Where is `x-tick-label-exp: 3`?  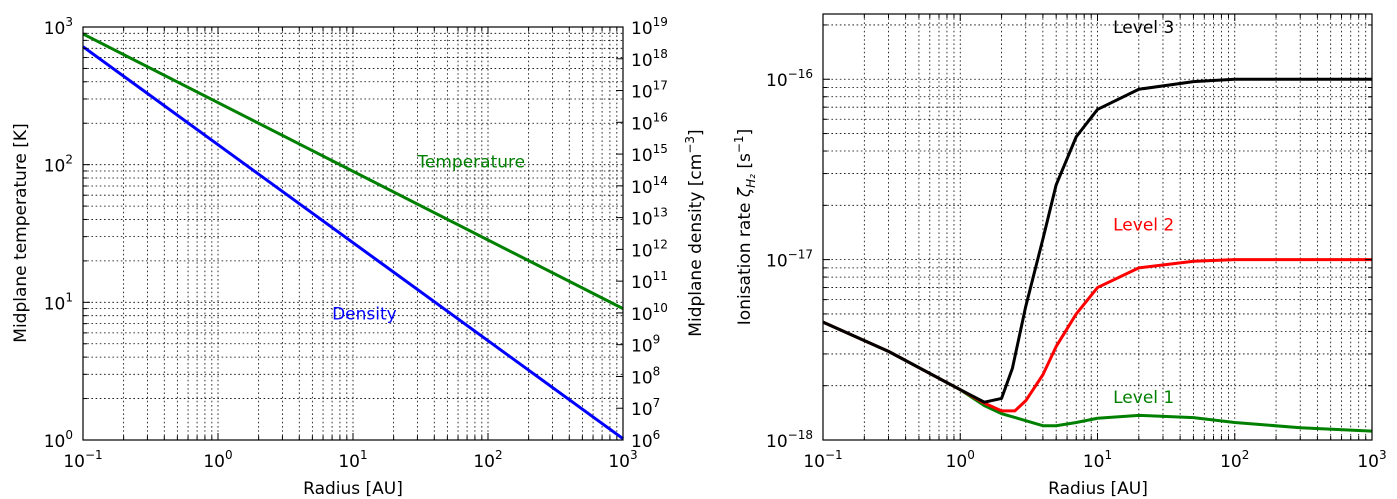
x-tick-label-exp: 3 is located at coordinates (634, 455).